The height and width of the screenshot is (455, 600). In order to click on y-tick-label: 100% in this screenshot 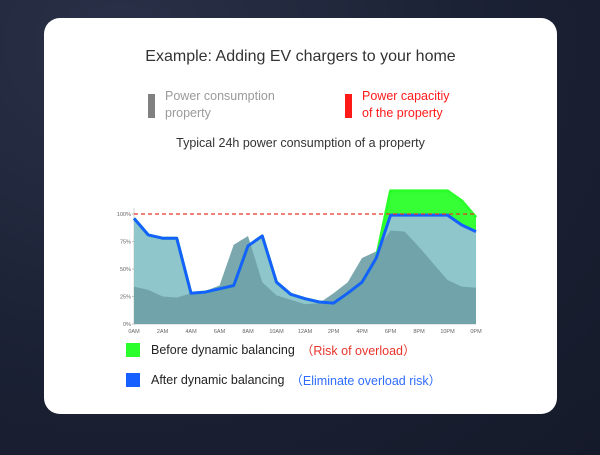, I will do `click(124, 215)`.